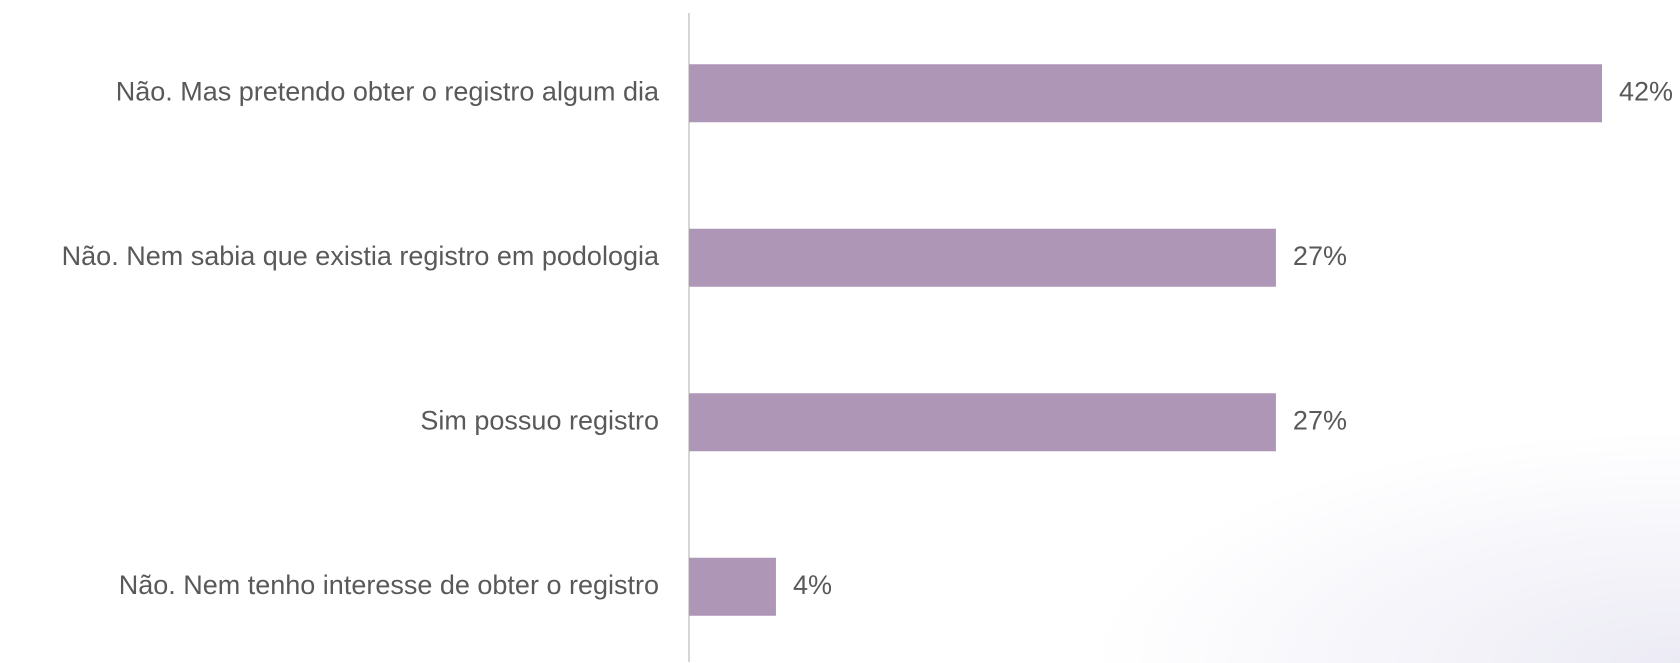 This screenshot has height=663, width=1680. Describe the element at coordinates (539, 420) in the screenshot. I see `category-label: Sim possuo registro` at that location.